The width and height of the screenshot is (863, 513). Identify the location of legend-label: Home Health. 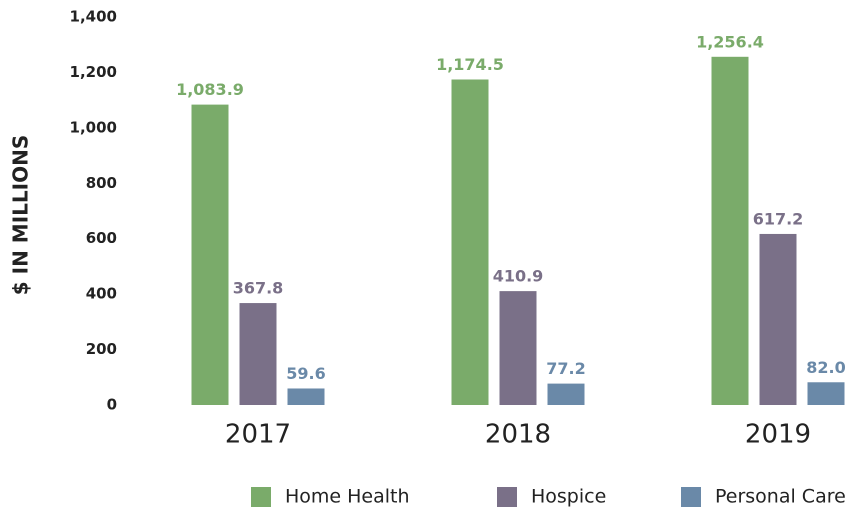
(347, 497).